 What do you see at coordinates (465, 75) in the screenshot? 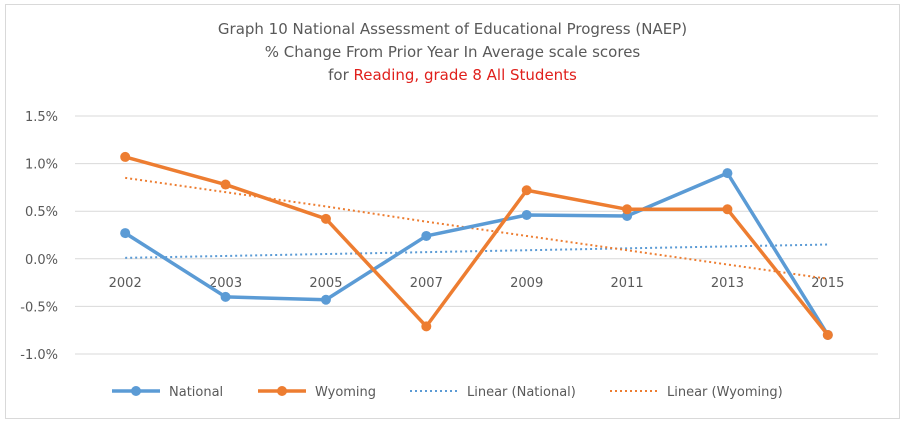
I see `chart-title-highlight: Reading, grade 8 All Students` at bounding box center [465, 75].